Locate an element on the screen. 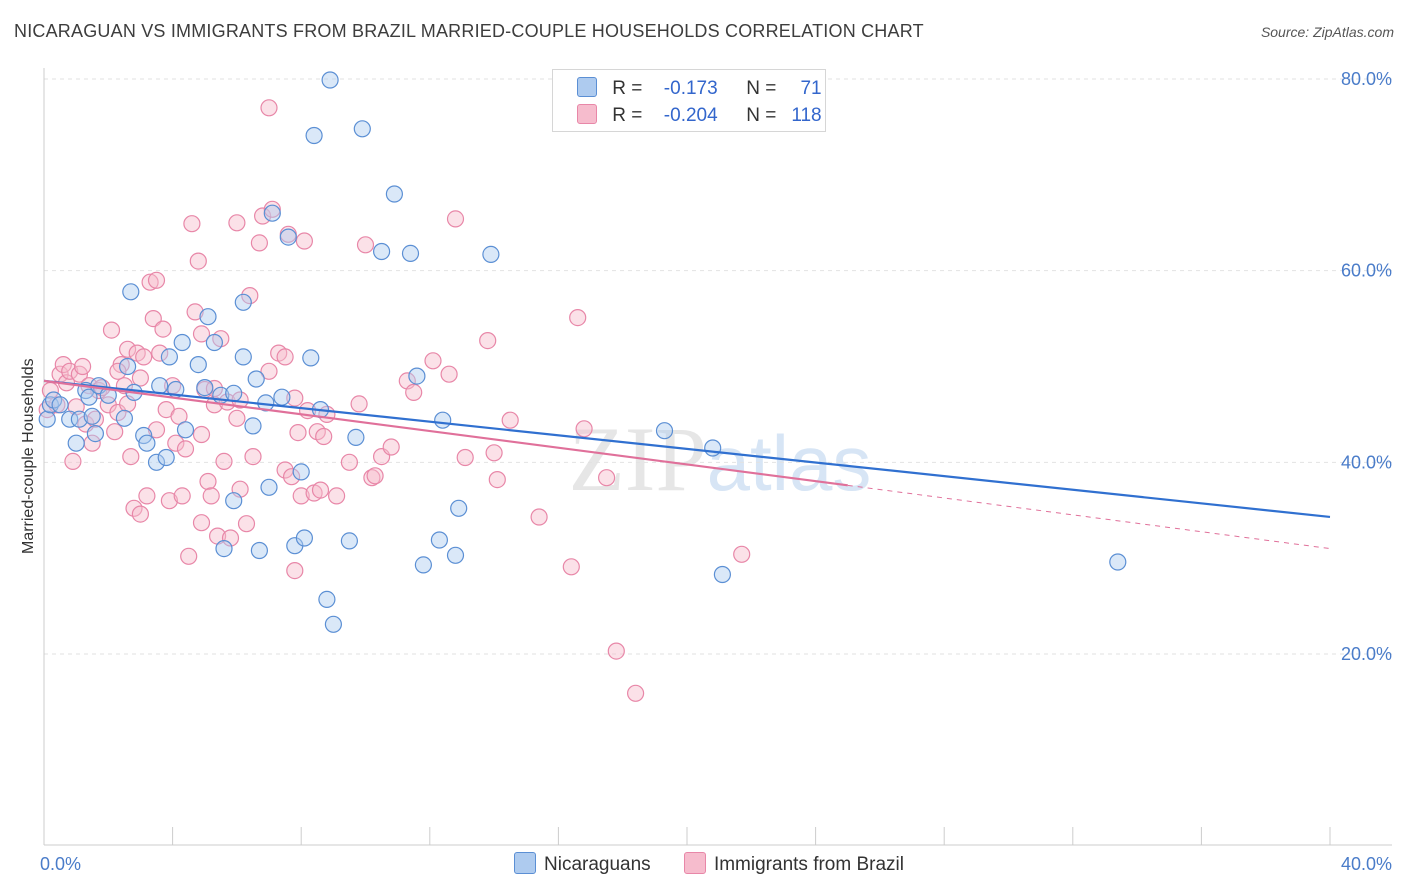 Image resolution: width=1406 pixels, height=892 pixels. legend-item-nicaraguans: Nicaraguans is located at coordinates (582, 864).